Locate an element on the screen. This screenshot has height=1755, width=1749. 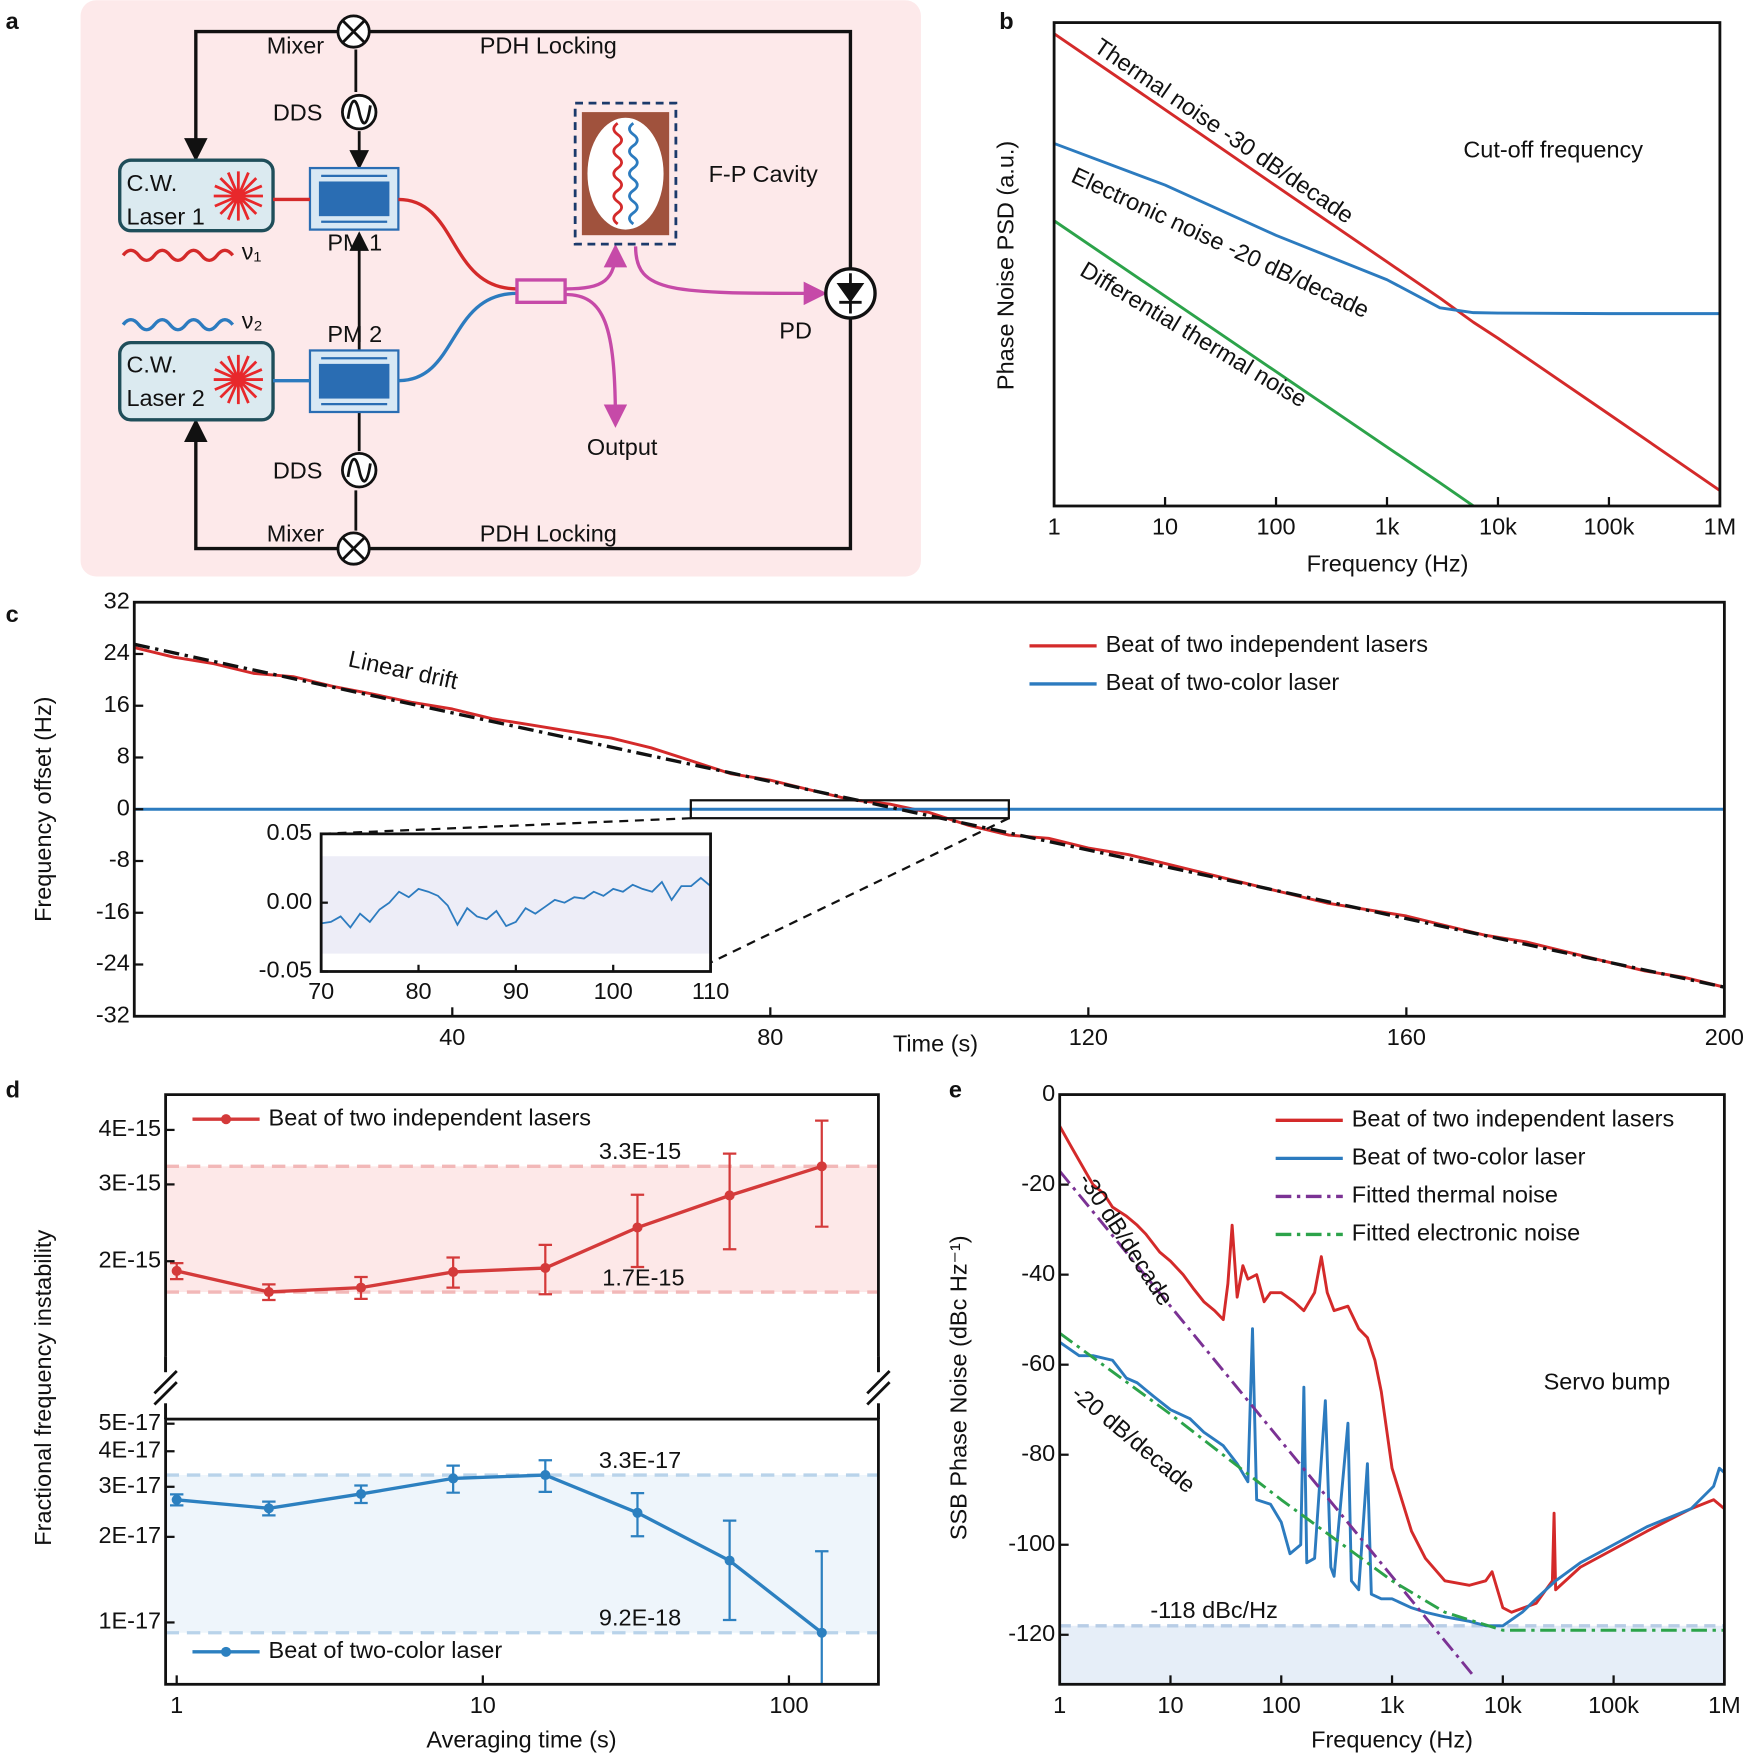
x-tick-label: 160 is located at coordinates (1406, 1037).